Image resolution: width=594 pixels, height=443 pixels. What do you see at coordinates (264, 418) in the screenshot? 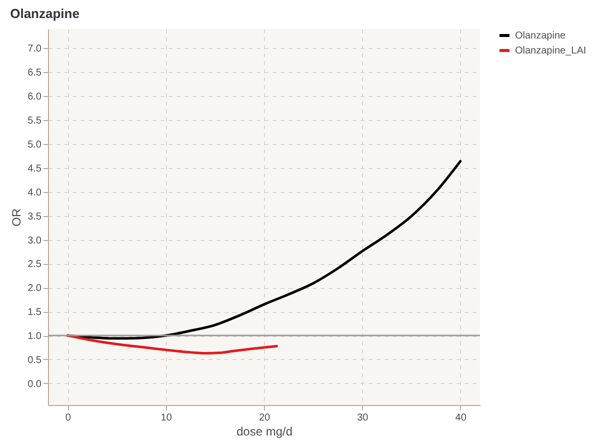
I see `x-tick-label: 20` at bounding box center [264, 418].